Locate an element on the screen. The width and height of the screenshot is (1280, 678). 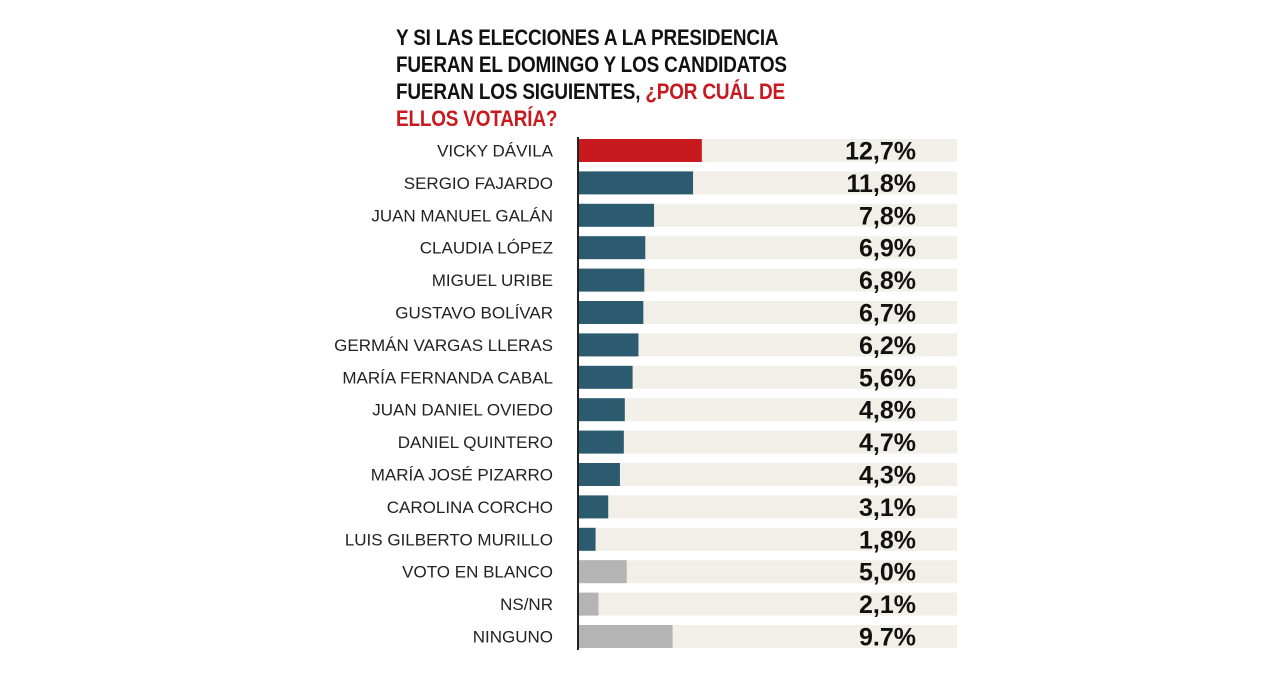
category-label: DANIEL QUINTERO is located at coordinates (475, 442).